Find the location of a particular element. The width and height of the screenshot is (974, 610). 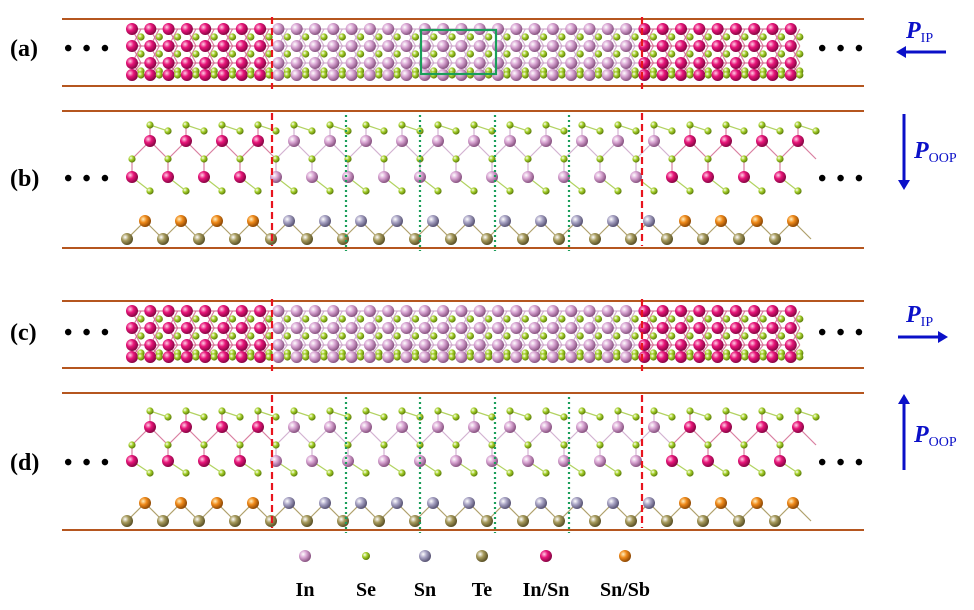

legend: In Se Sn Te In/Sn Sn/Sb is located at coordinates (473, 575).